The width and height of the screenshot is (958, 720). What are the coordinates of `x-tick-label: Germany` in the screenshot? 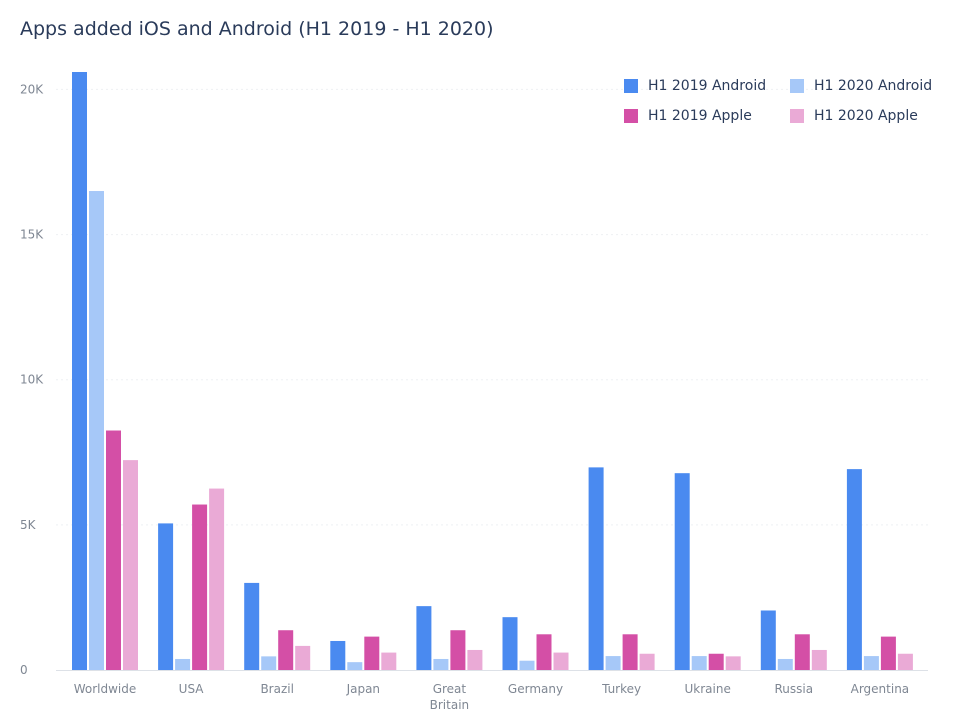 It's located at (535, 689).